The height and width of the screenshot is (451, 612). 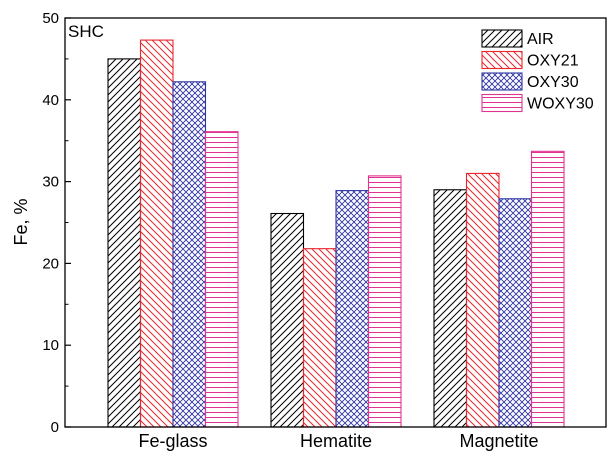 What do you see at coordinates (450, 308) in the screenshot?
I see `bar-air-magnetite` at bounding box center [450, 308].